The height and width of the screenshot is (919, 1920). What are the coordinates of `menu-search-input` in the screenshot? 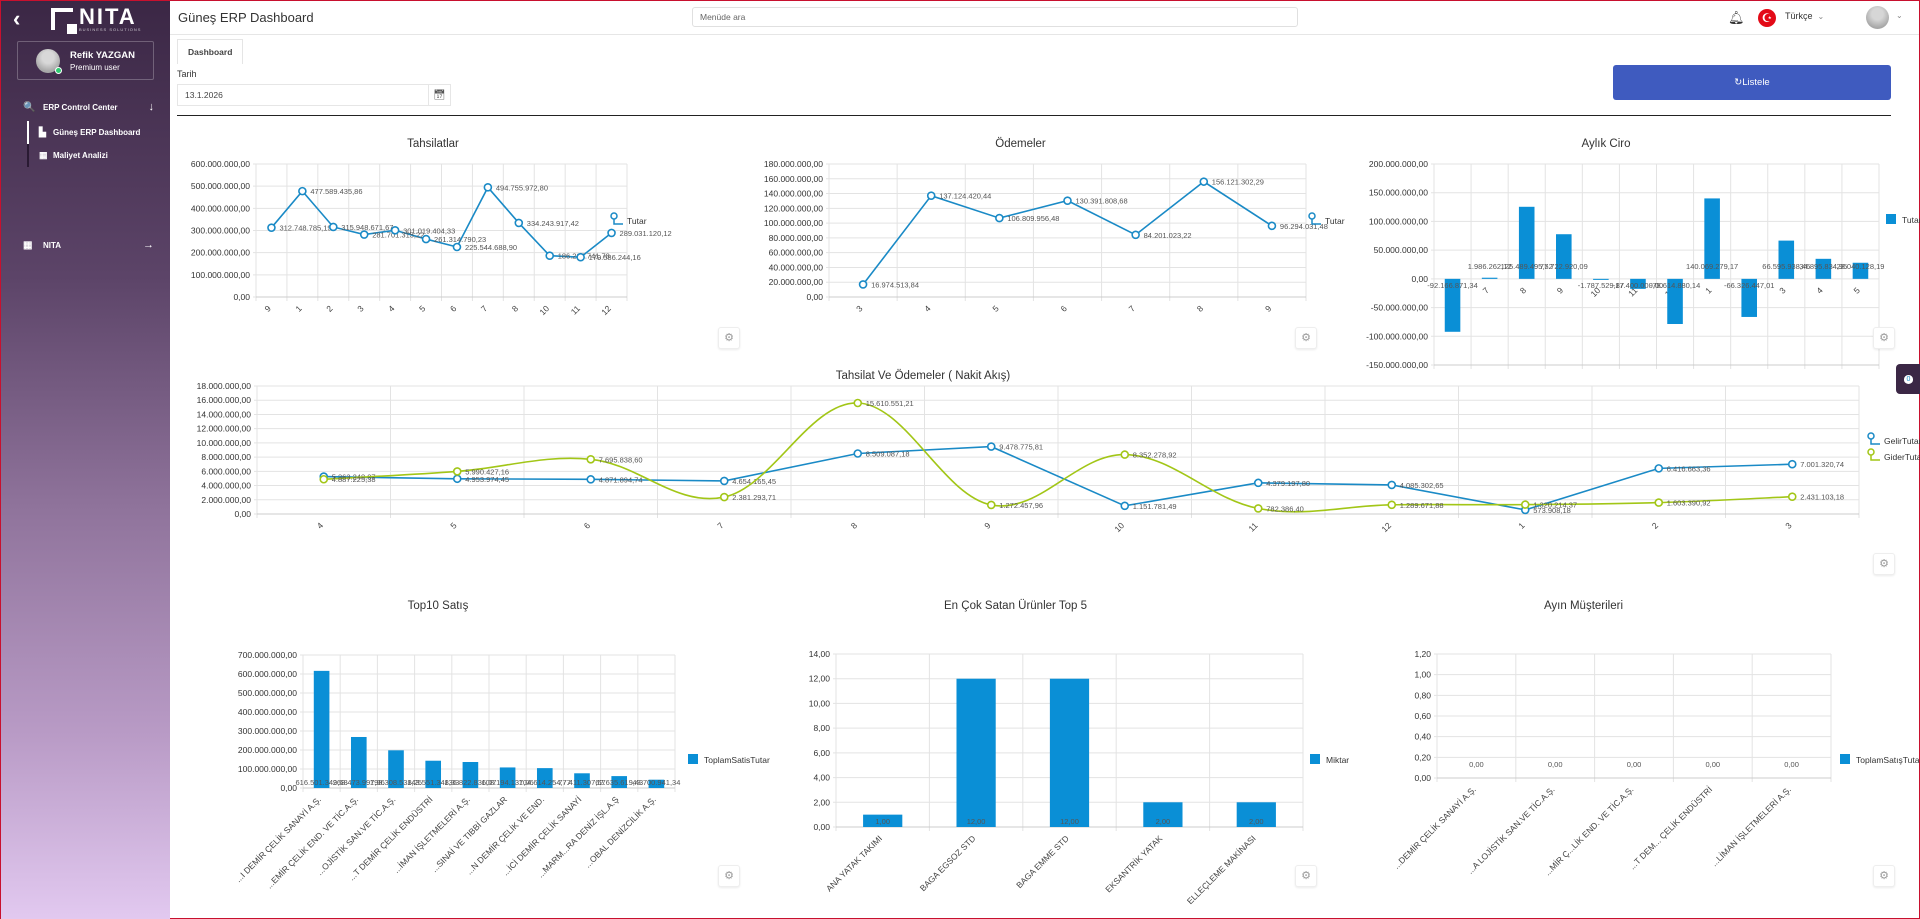 It's located at (995, 17).